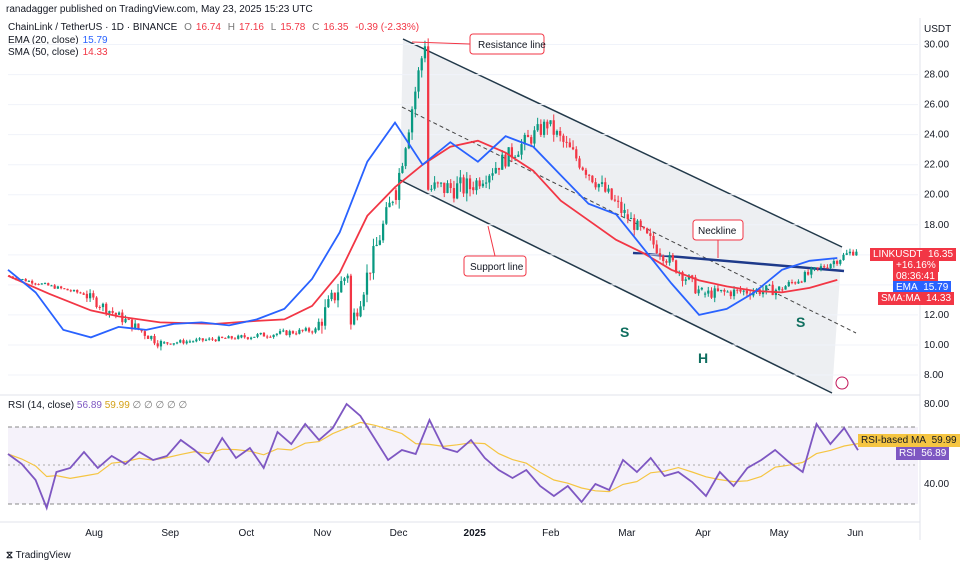 This screenshot has height=564, width=961. What do you see at coordinates (936, 75) in the screenshot?
I see `price-tick-label: 28.00` at bounding box center [936, 75].